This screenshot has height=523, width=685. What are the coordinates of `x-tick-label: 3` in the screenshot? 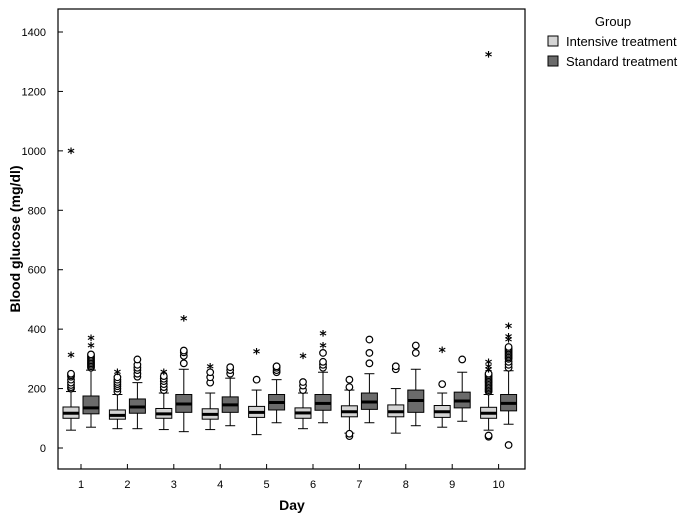 It's located at (174, 485).